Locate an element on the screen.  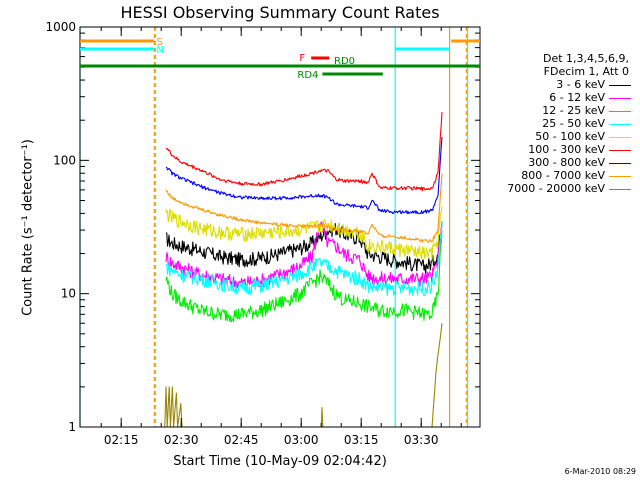
y-tick-label-1: 10 is located at coordinates (68, 294).